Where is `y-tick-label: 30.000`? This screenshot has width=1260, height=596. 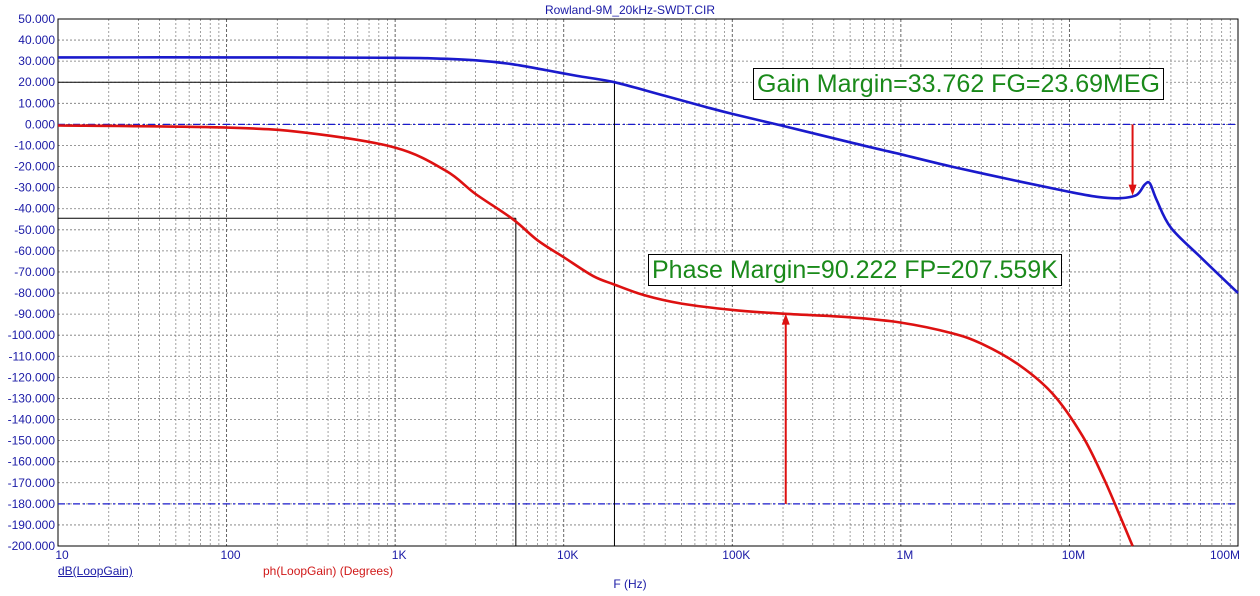 y-tick-label: 30.000 is located at coordinates (36, 61).